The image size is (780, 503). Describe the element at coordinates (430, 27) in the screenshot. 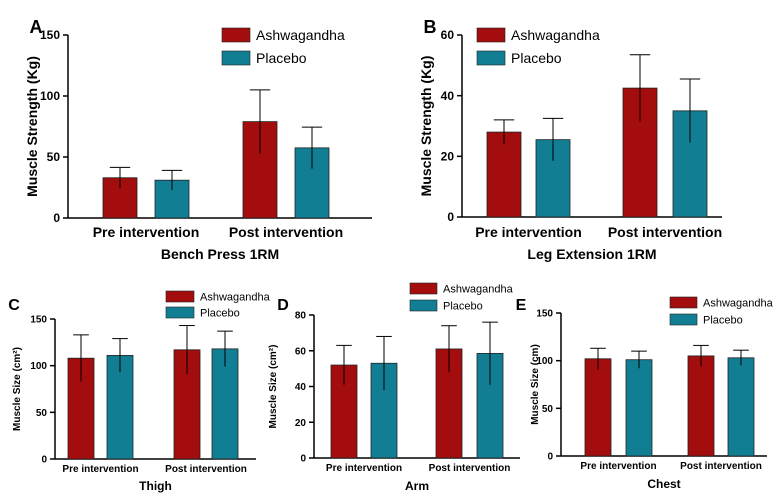

I see `panel-letter: B` at that location.